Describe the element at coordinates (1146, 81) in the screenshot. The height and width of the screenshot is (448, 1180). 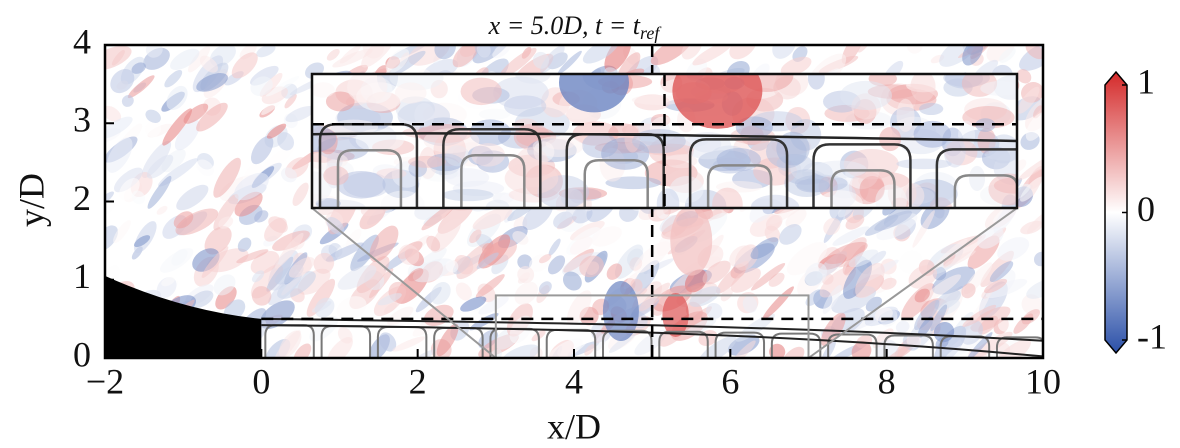
I see `colorbar-tick-label: 1` at that location.